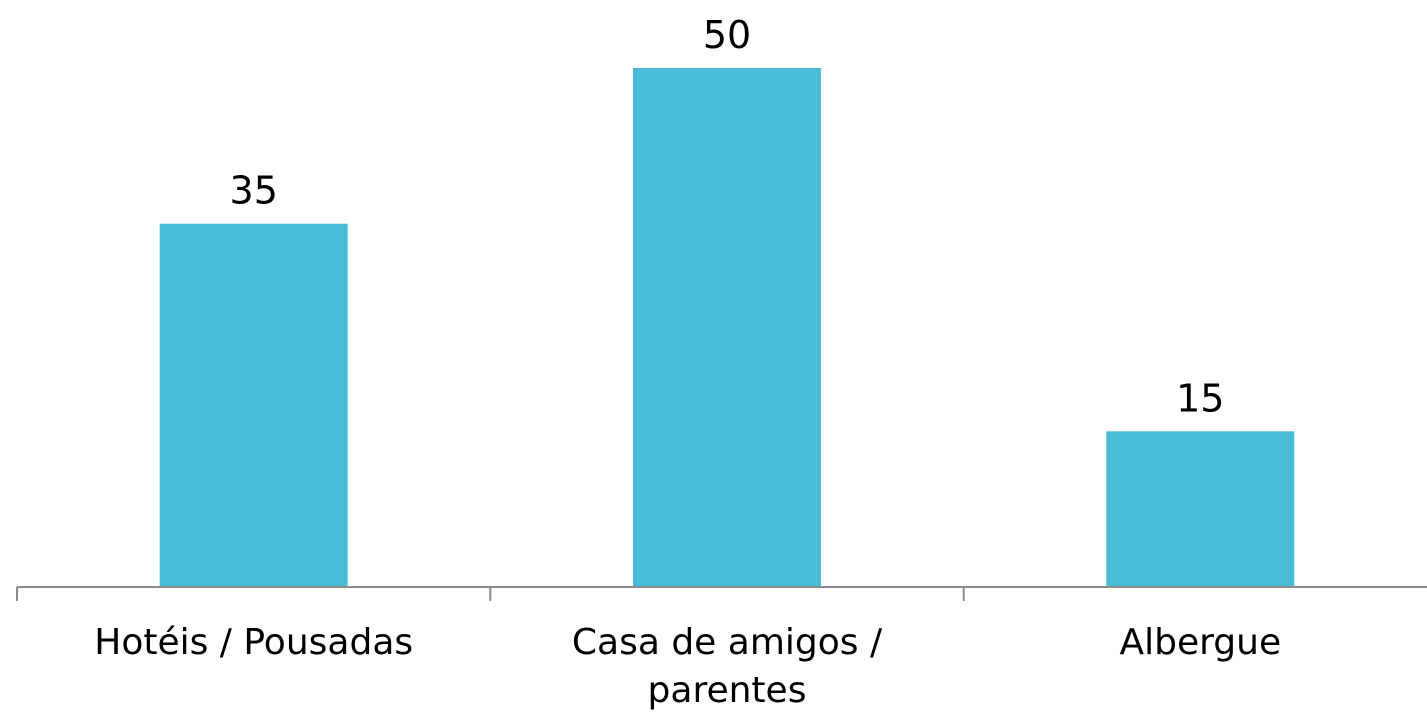  I want to click on data-label-3: 15, so click(1200, 398).